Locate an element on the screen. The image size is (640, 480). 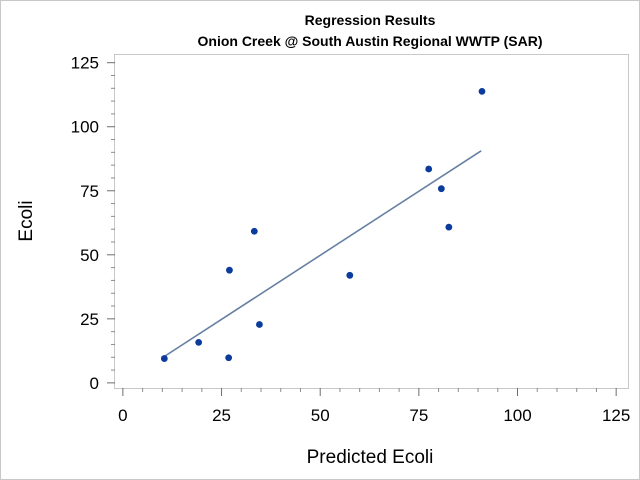
y-tick-label: 100 is located at coordinates (85, 127).